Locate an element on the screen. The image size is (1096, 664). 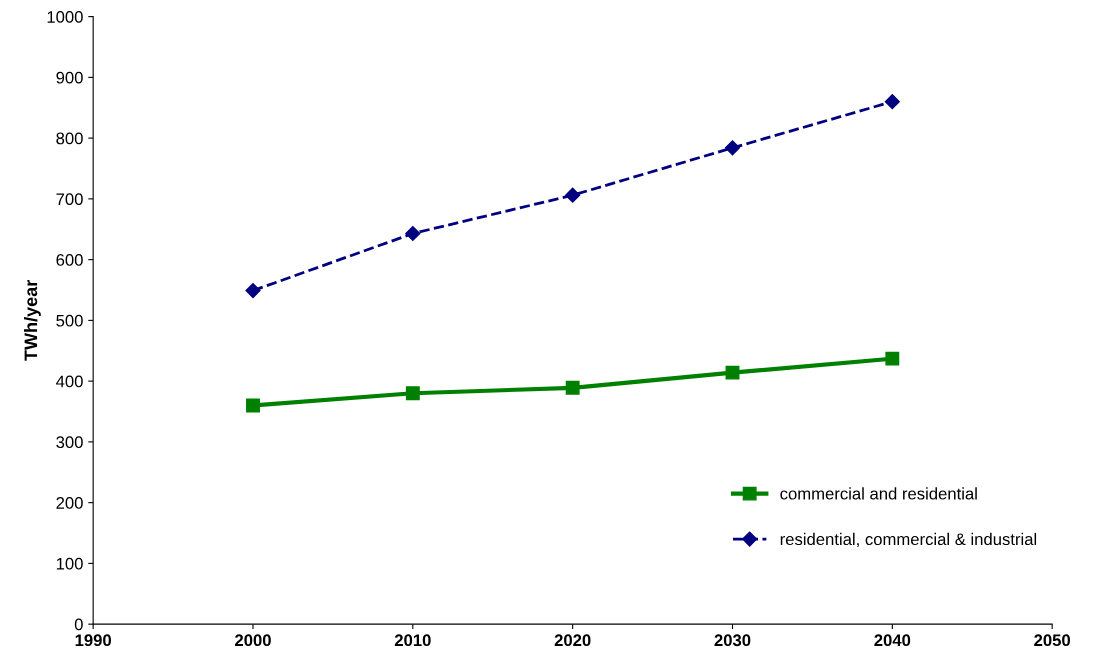
legend-label: residential, commercial & industrial is located at coordinates (908, 540).